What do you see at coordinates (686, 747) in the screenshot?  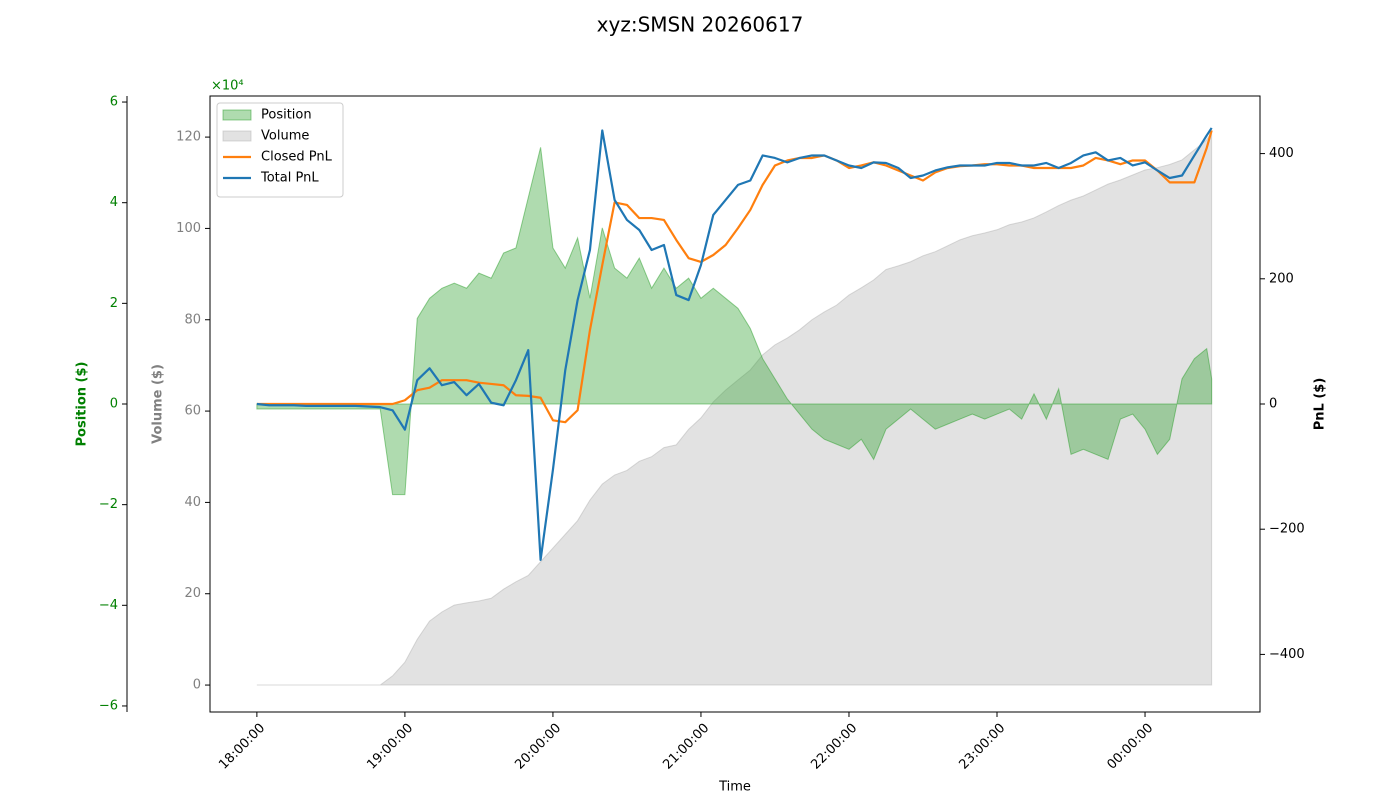 I see `x-tick-label: 21:00:00` at bounding box center [686, 747].